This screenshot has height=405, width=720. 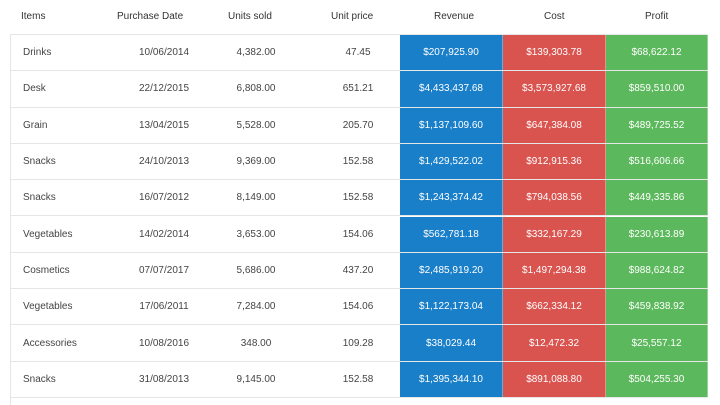 What do you see at coordinates (451, 53) in the screenshot?
I see `cell-revenue: $207,925.90` at bounding box center [451, 53].